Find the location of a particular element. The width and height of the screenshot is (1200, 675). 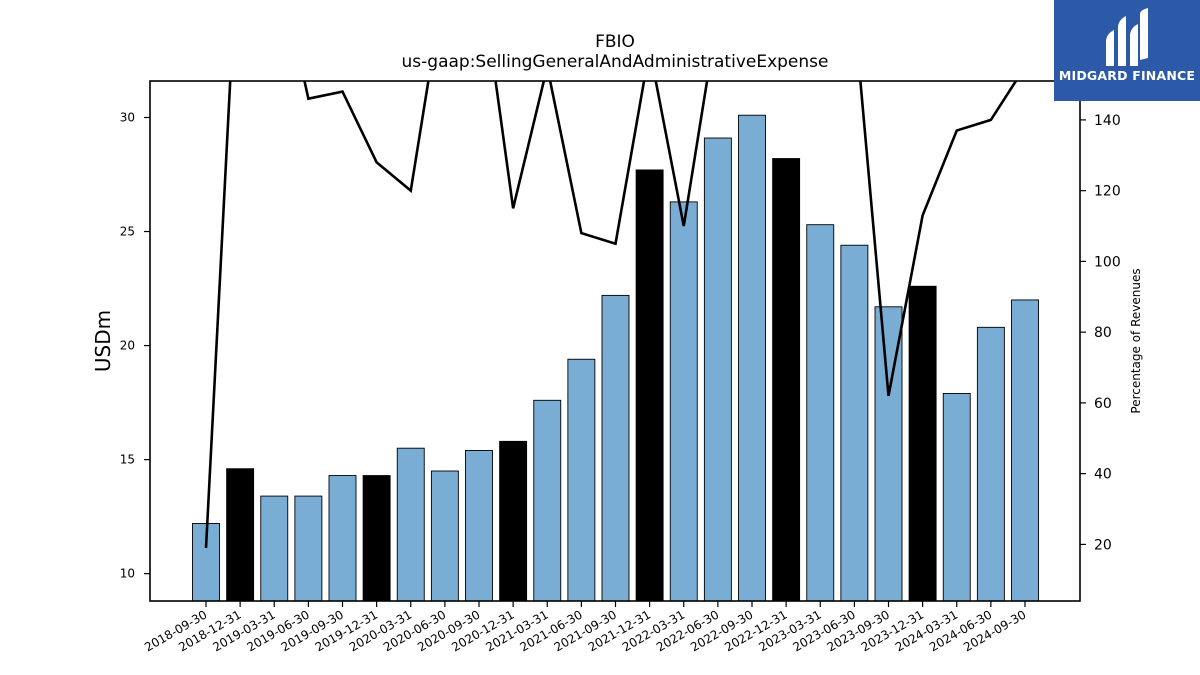

right-axis-ticks: 20 40 60 80 100 120 140 is located at coordinates (1100, 333).